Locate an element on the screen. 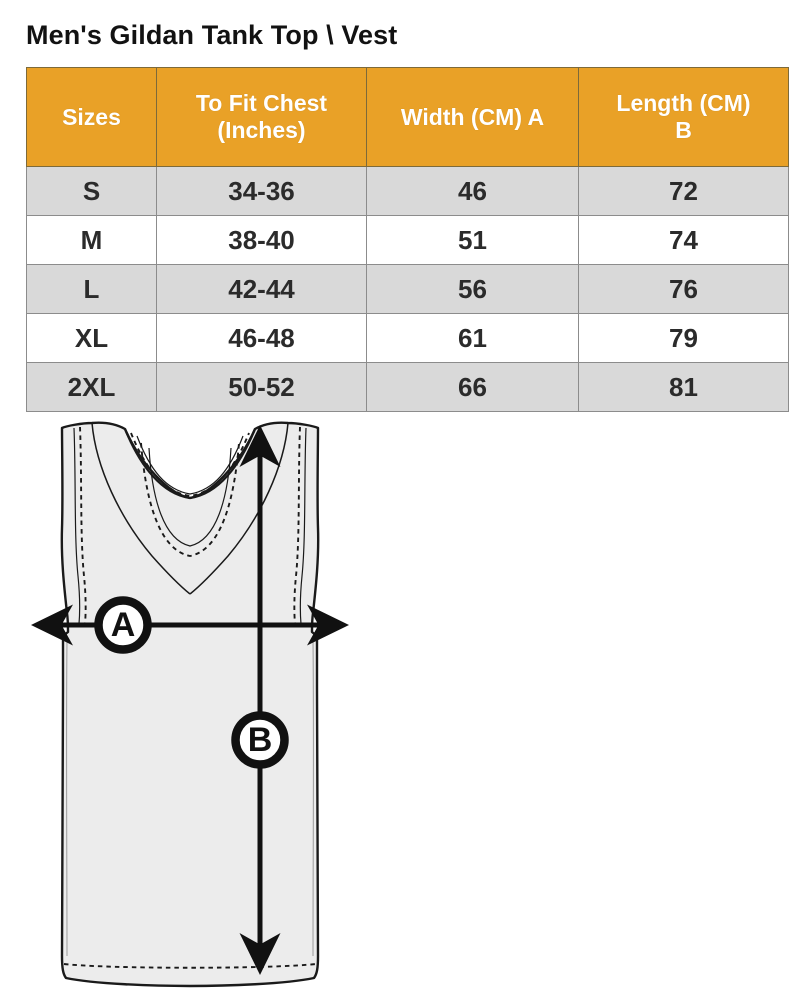 The width and height of the screenshot is (812, 1000). marker-badge-a: A is located at coordinates (123, 625).